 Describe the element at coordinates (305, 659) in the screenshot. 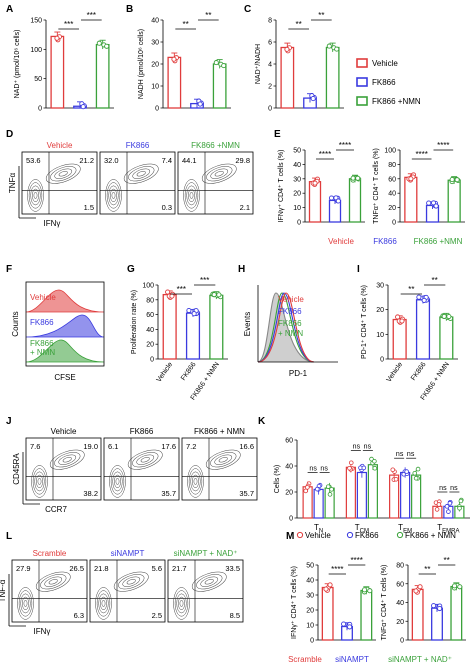

I see `x-tick-label-M: Scramble` at that location.